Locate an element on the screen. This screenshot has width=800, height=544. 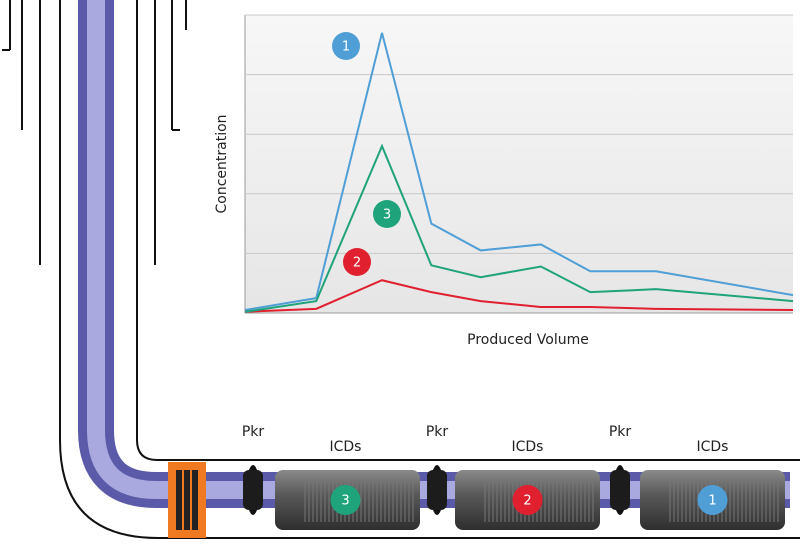
legend-label: 1 is located at coordinates (346, 47).